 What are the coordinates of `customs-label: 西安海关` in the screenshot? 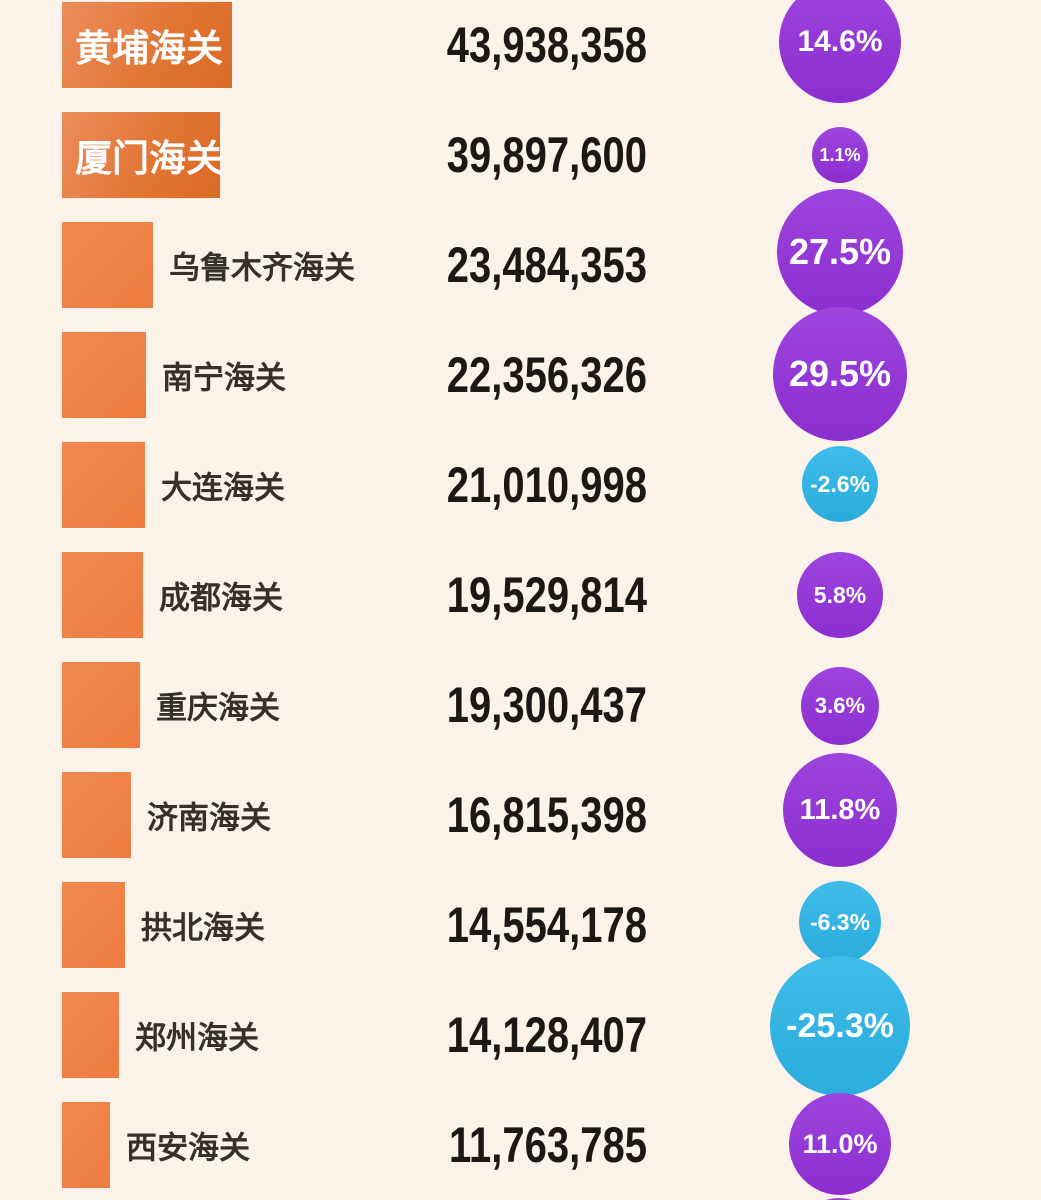 It's located at (188, 1148).